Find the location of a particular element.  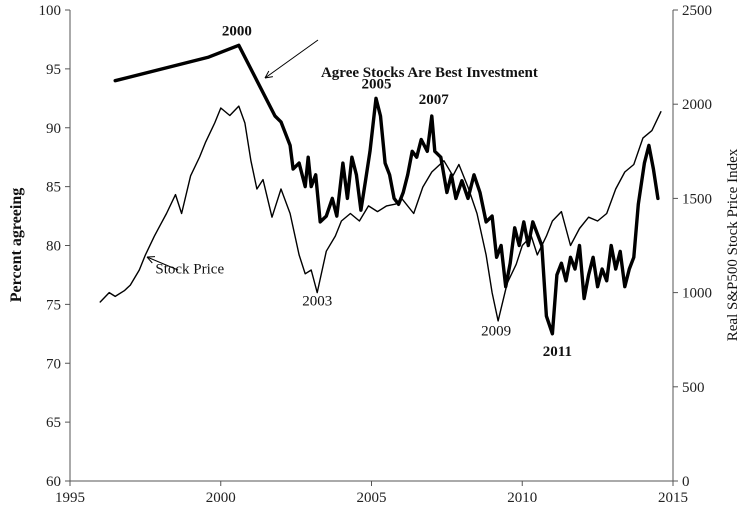

annotation-label: 2000 is located at coordinates (237, 31).